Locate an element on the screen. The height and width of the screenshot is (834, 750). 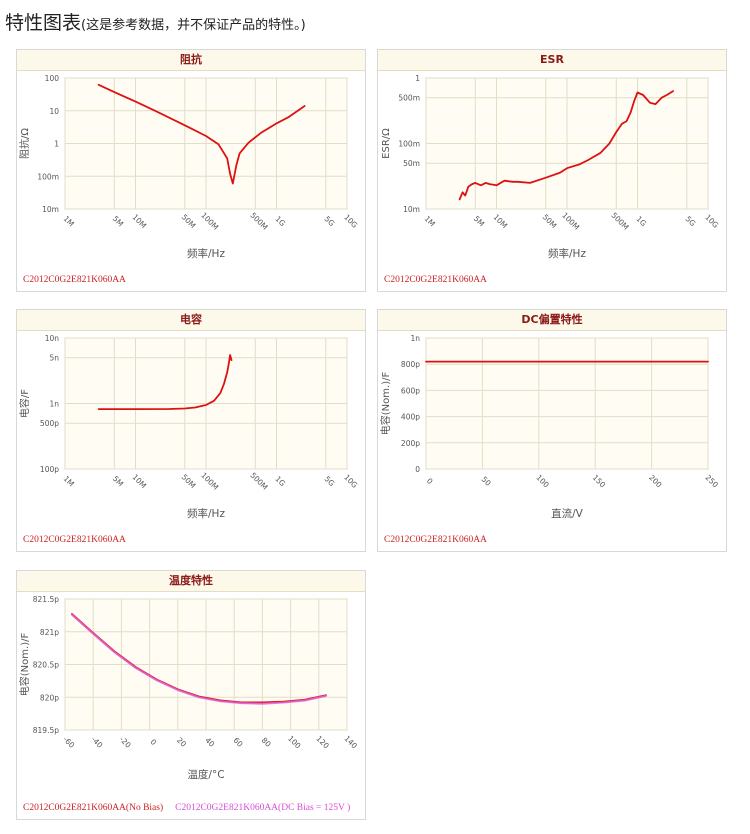
x-tick-label: 140 is located at coordinates (351, 742).